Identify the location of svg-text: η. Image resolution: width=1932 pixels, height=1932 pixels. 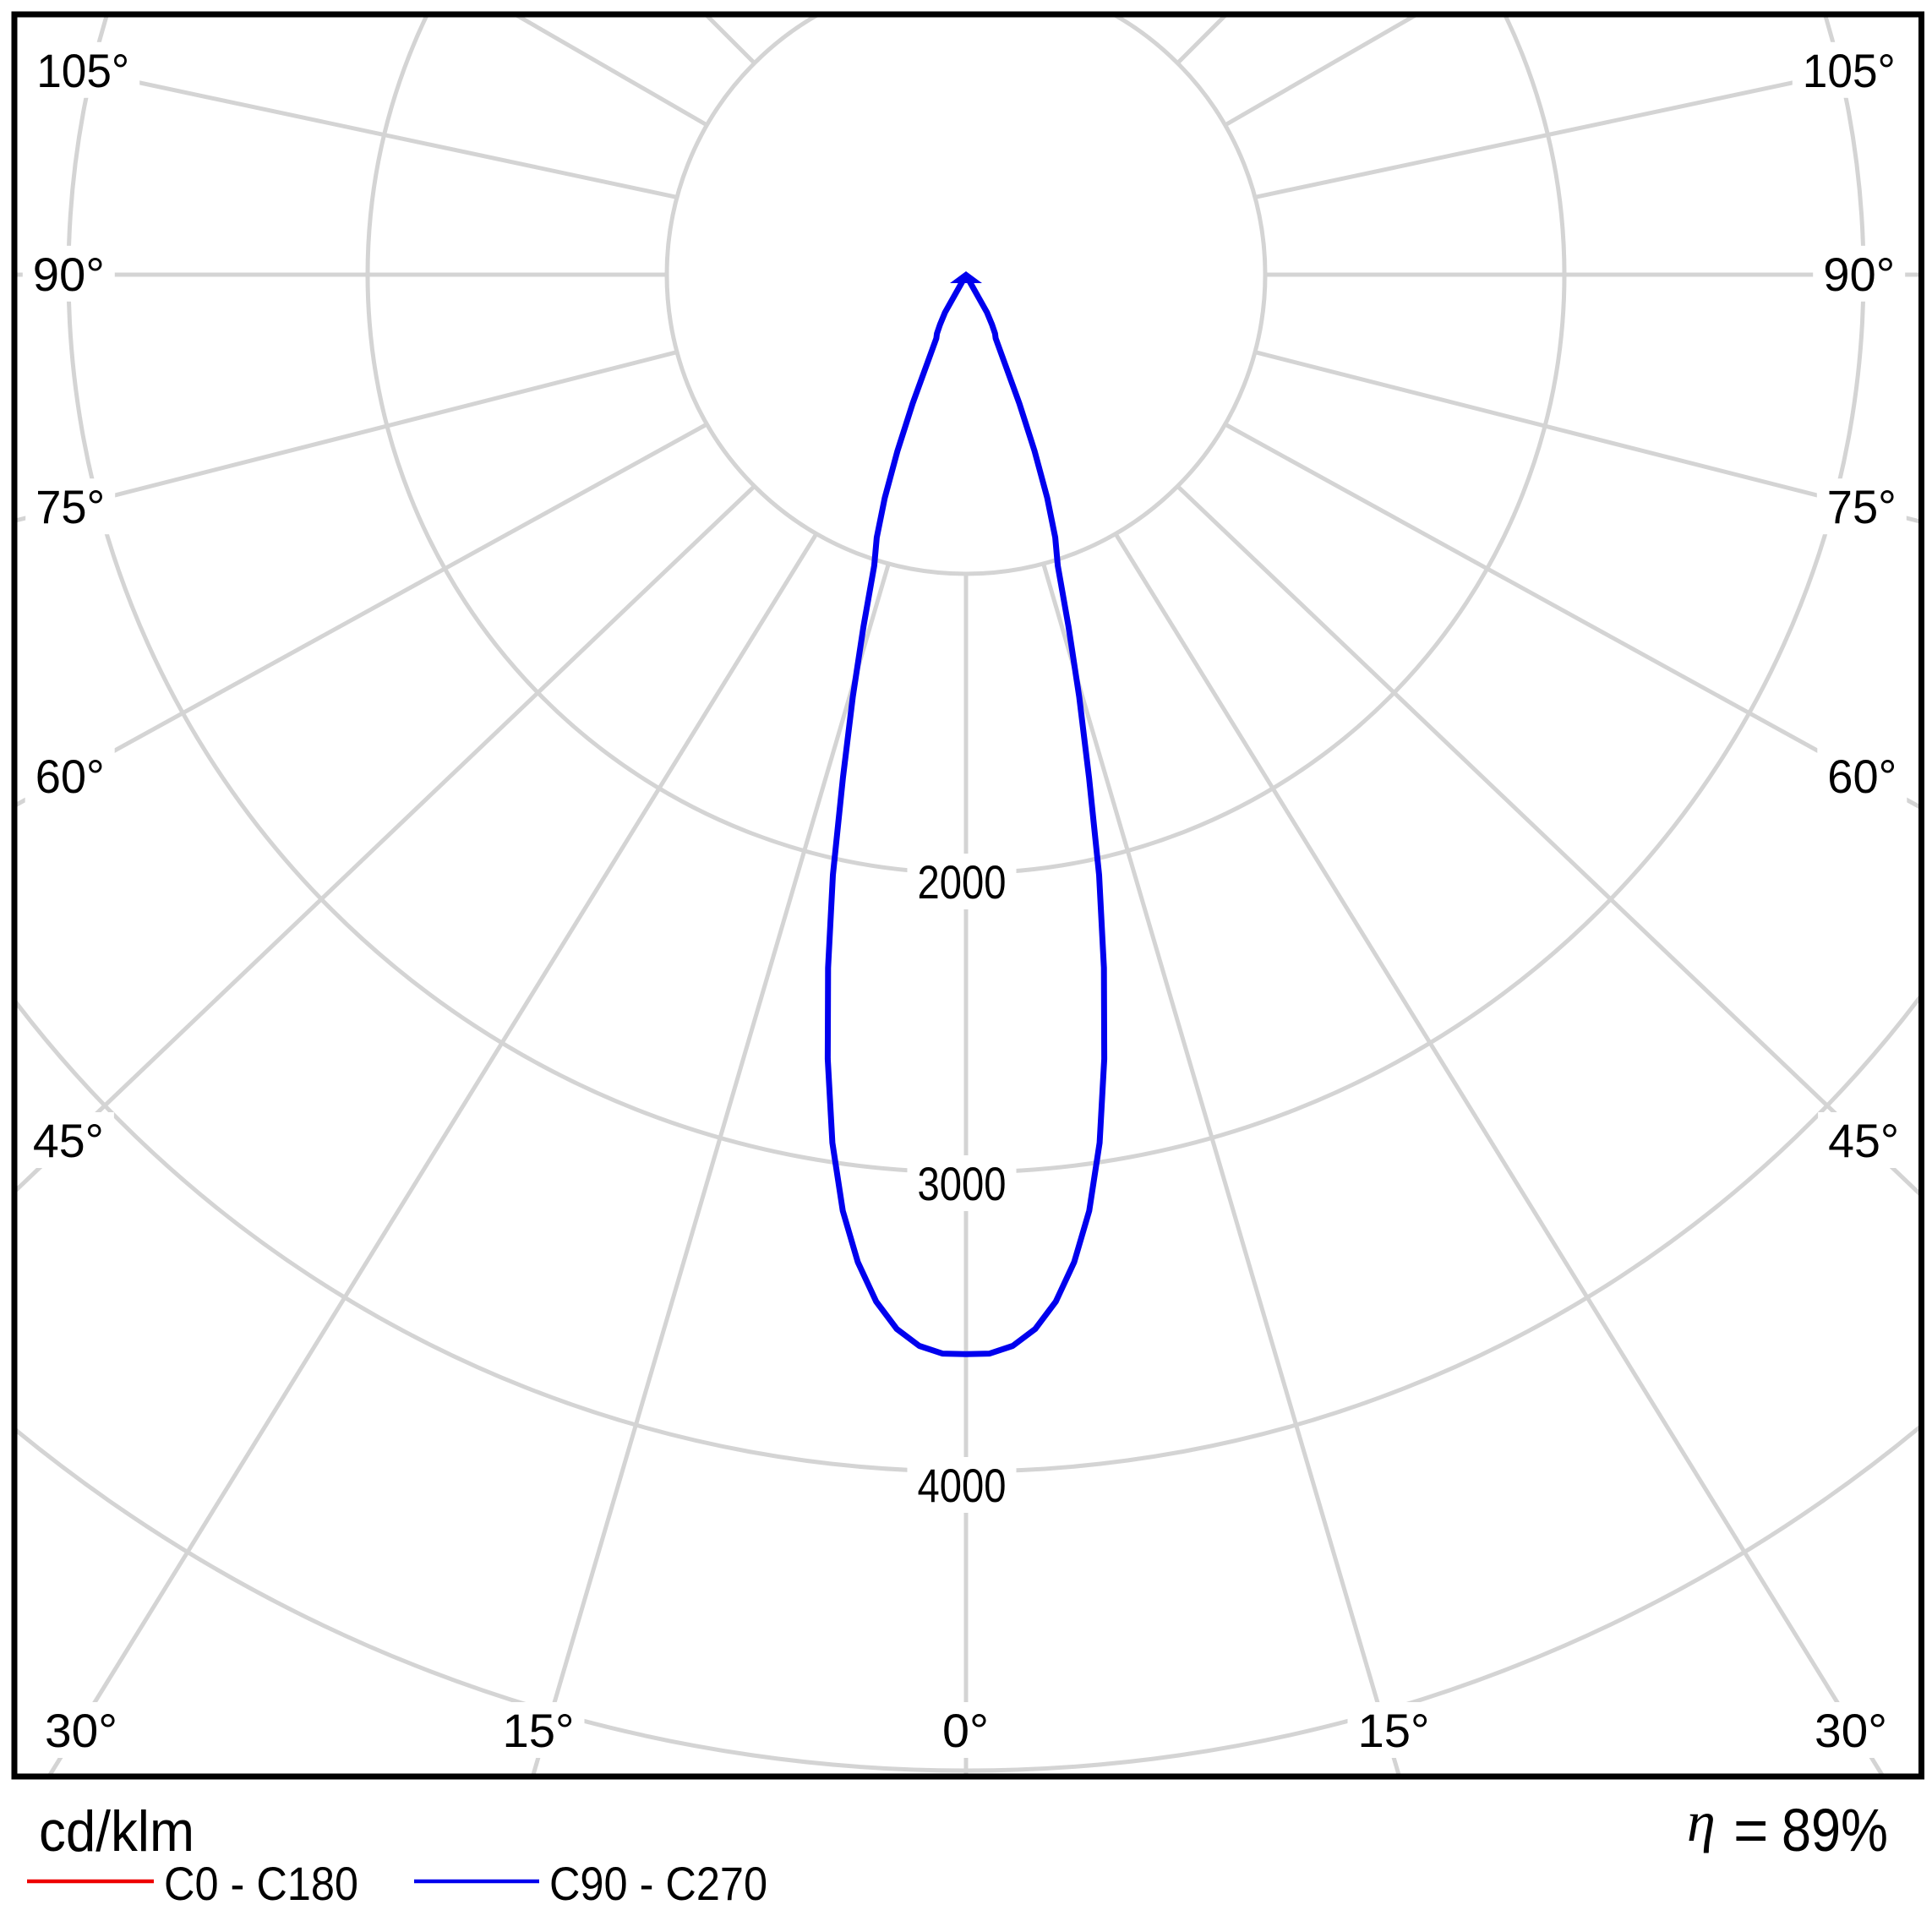
(1701, 1821).